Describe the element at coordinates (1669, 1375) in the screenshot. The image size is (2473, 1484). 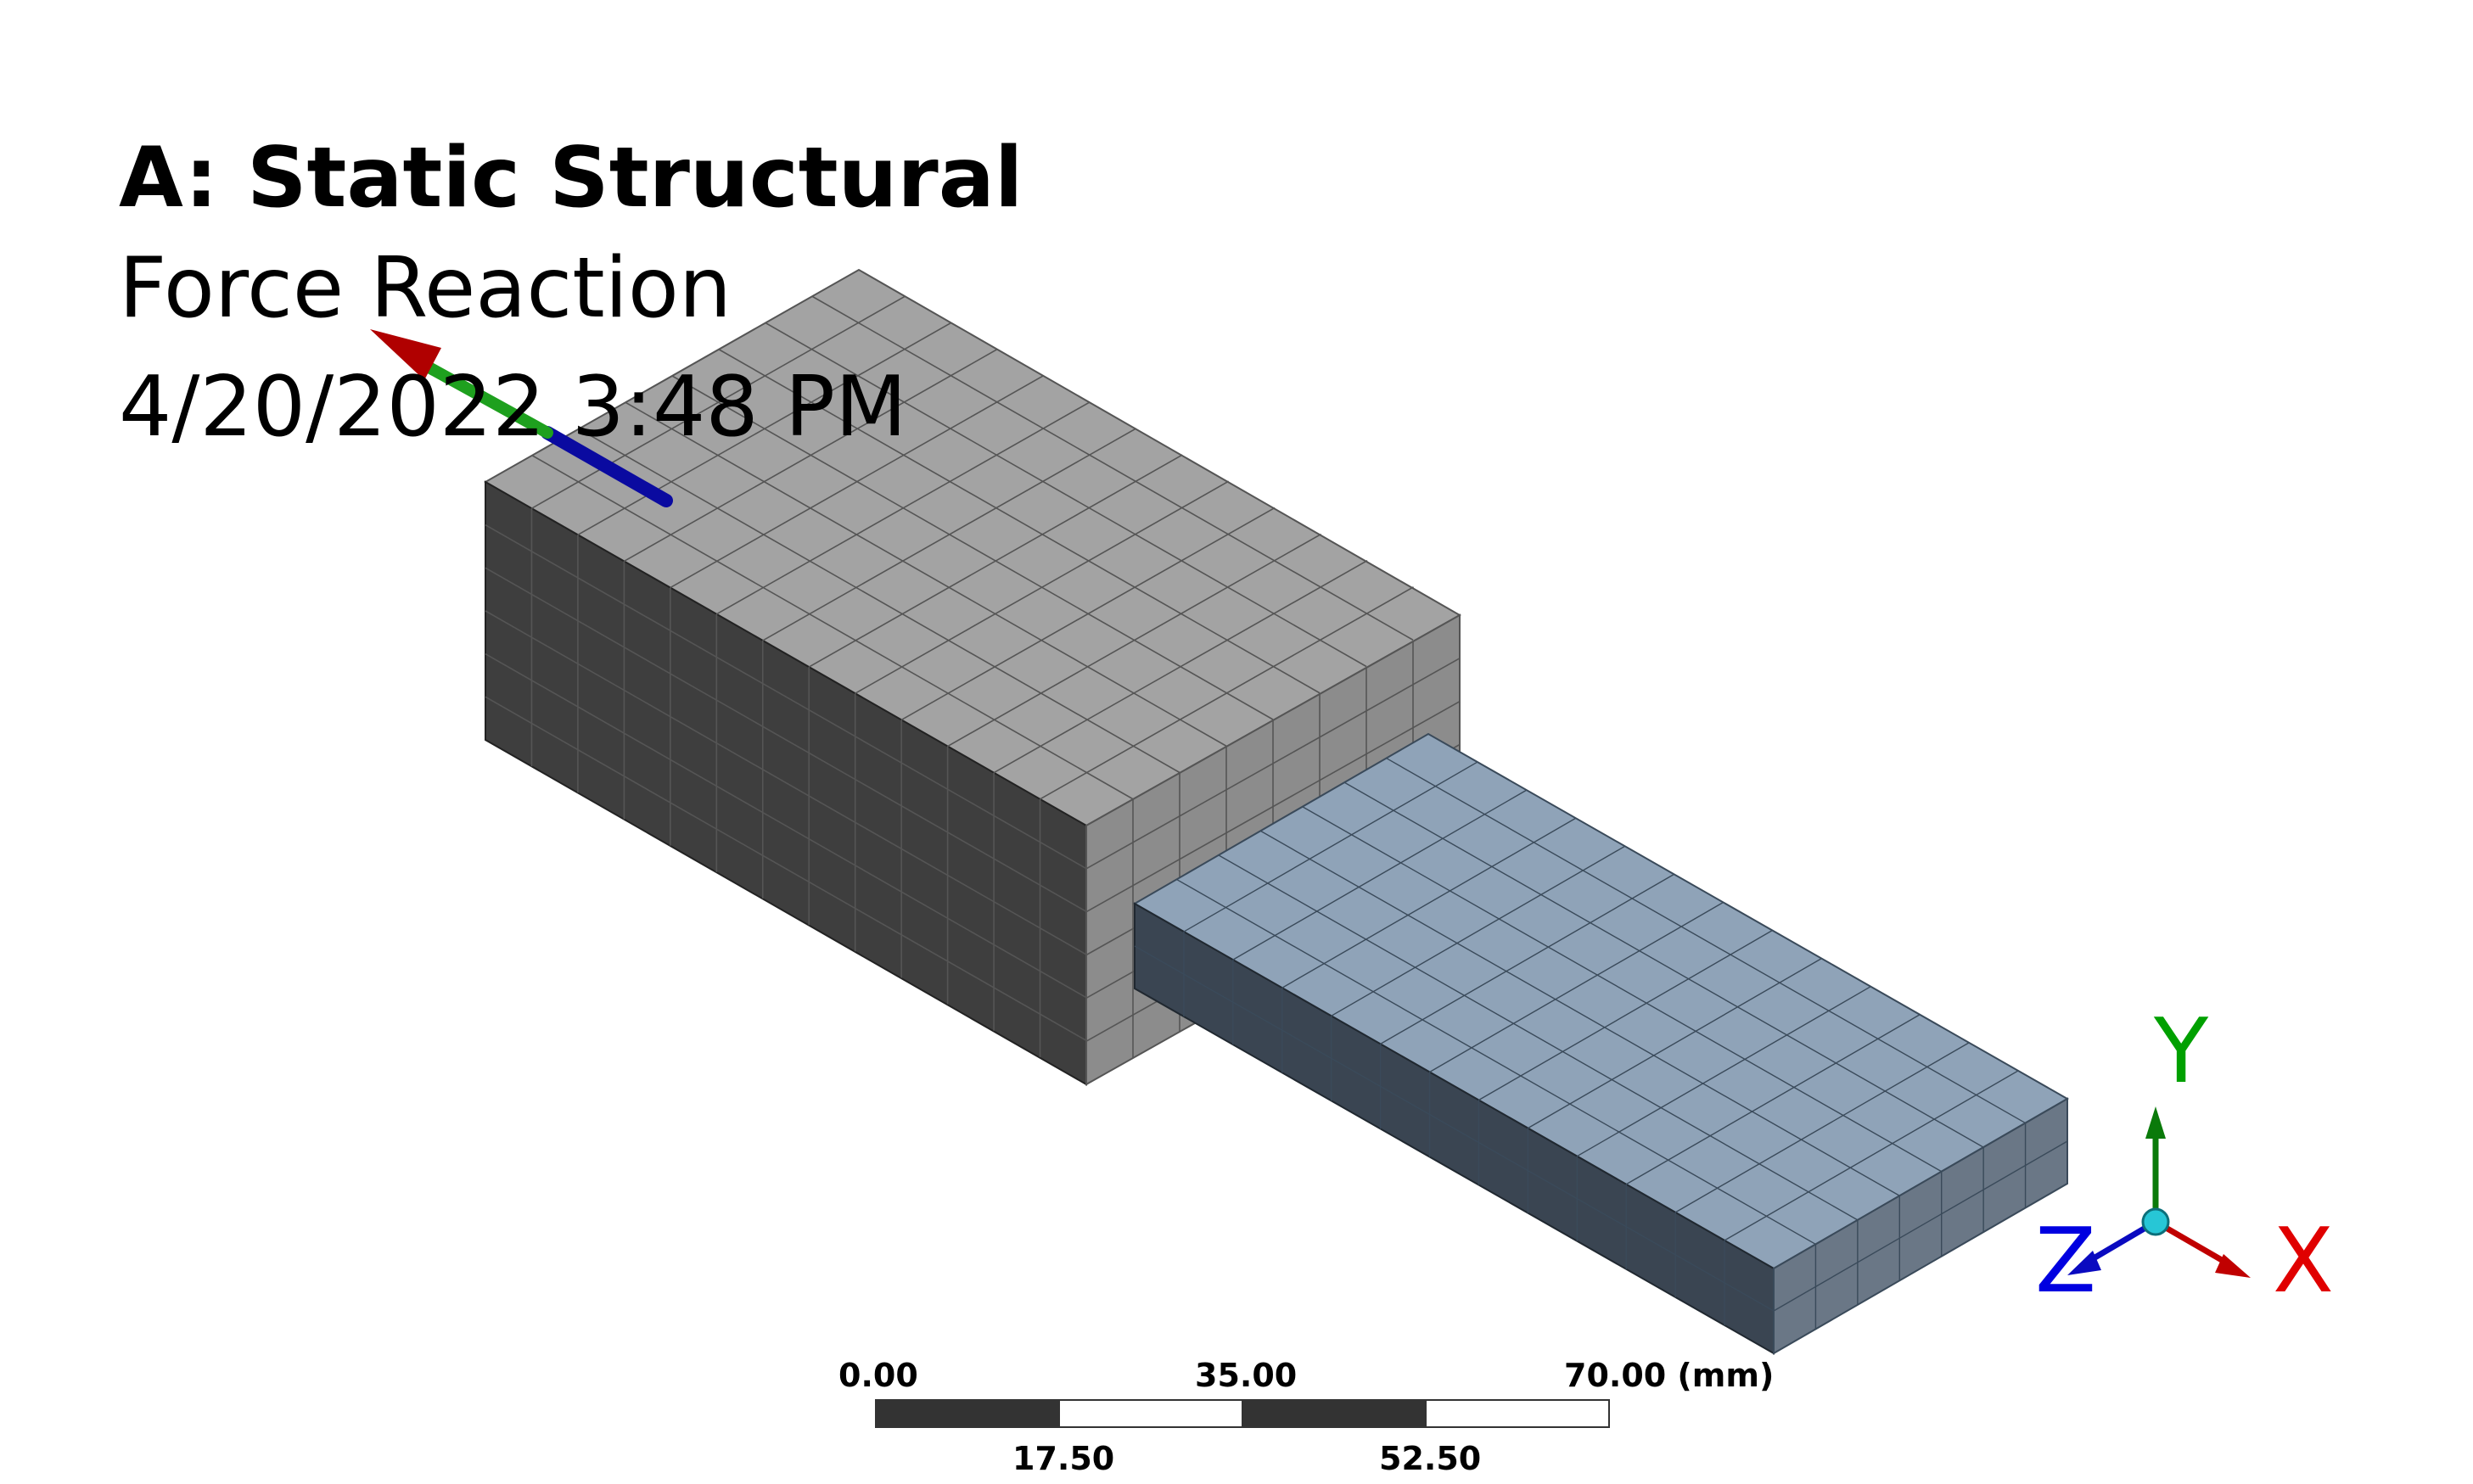
I see `scale-label-70: 70.00 (mm)` at that location.